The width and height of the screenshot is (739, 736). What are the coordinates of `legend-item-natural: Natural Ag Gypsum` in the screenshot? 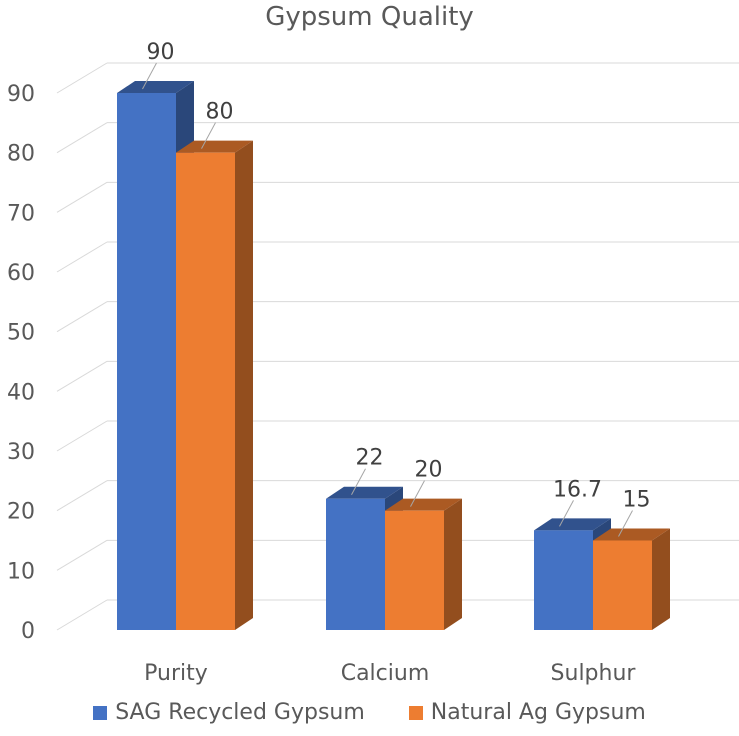 It's located at (527, 712).